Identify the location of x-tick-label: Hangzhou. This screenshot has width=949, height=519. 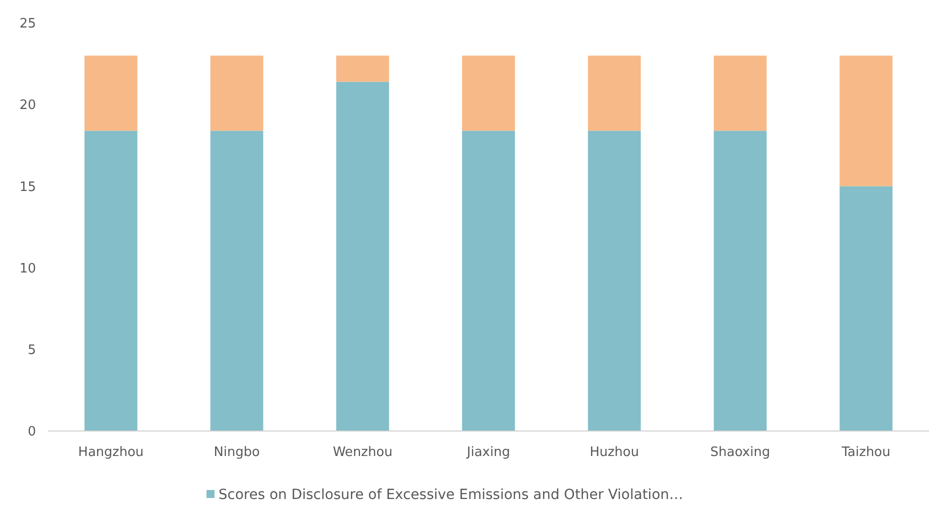
(111, 452).